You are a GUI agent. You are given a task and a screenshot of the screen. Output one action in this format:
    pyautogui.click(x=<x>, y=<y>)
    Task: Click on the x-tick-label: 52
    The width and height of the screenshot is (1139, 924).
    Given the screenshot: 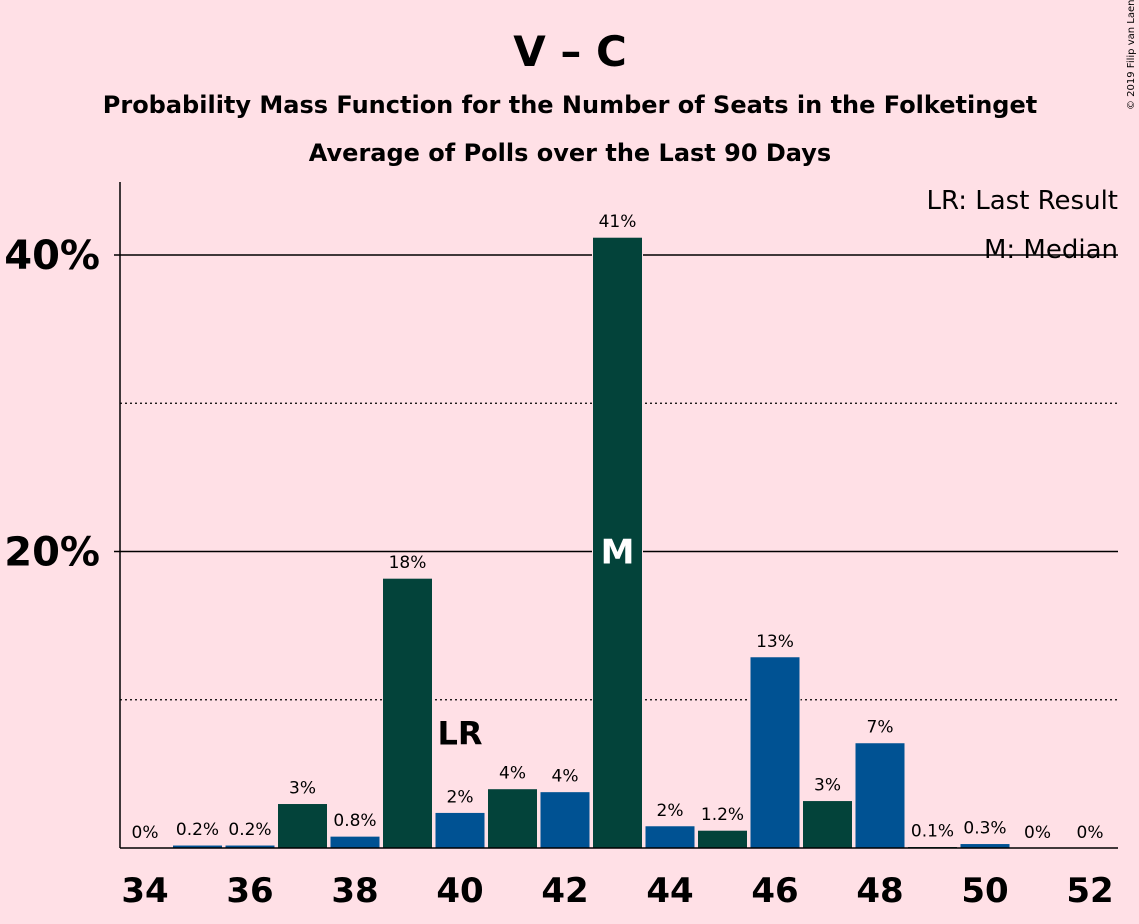 What is the action you would take?
    pyautogui.click(x=1089, y=891)
    